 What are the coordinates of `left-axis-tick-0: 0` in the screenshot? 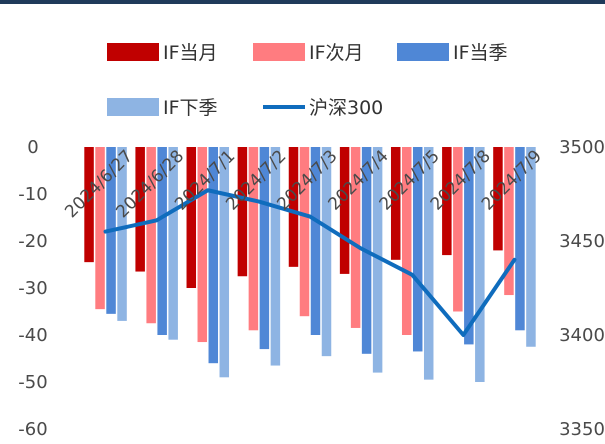 It's located at (32, 147).